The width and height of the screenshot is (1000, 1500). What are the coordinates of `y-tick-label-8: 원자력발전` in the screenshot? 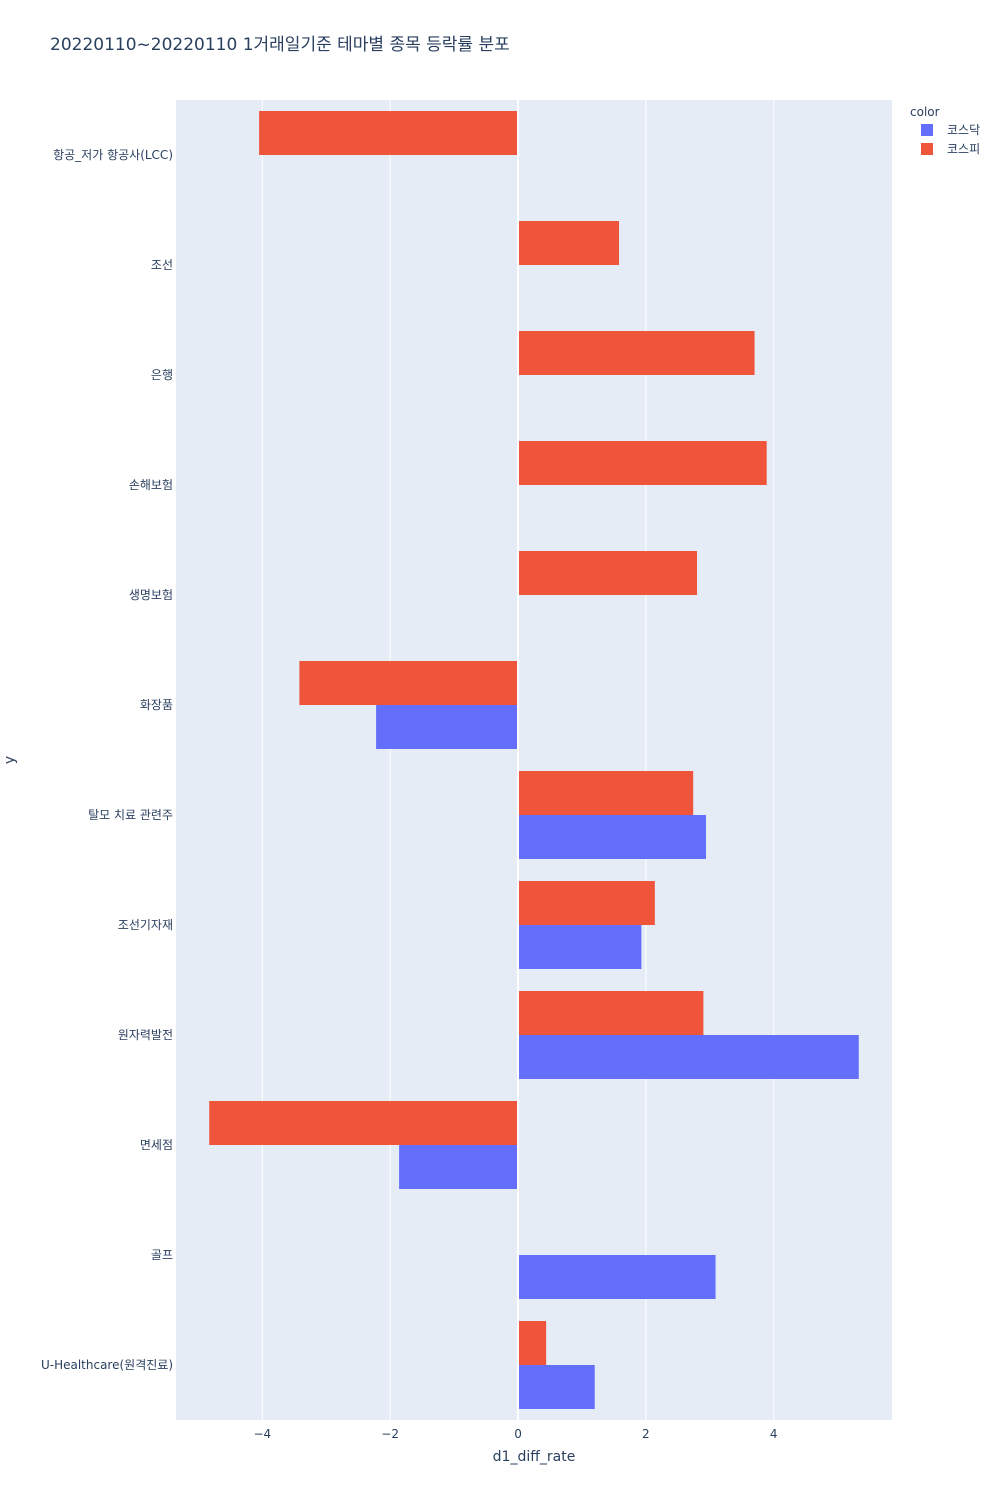 It's located at (145, 1035).